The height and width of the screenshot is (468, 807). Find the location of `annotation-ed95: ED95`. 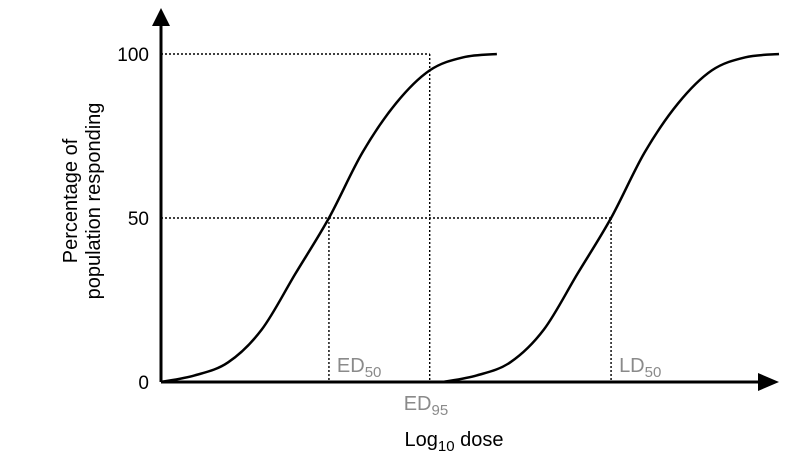

annotation-ed95: ED95 is located at coordinates (426, 406).